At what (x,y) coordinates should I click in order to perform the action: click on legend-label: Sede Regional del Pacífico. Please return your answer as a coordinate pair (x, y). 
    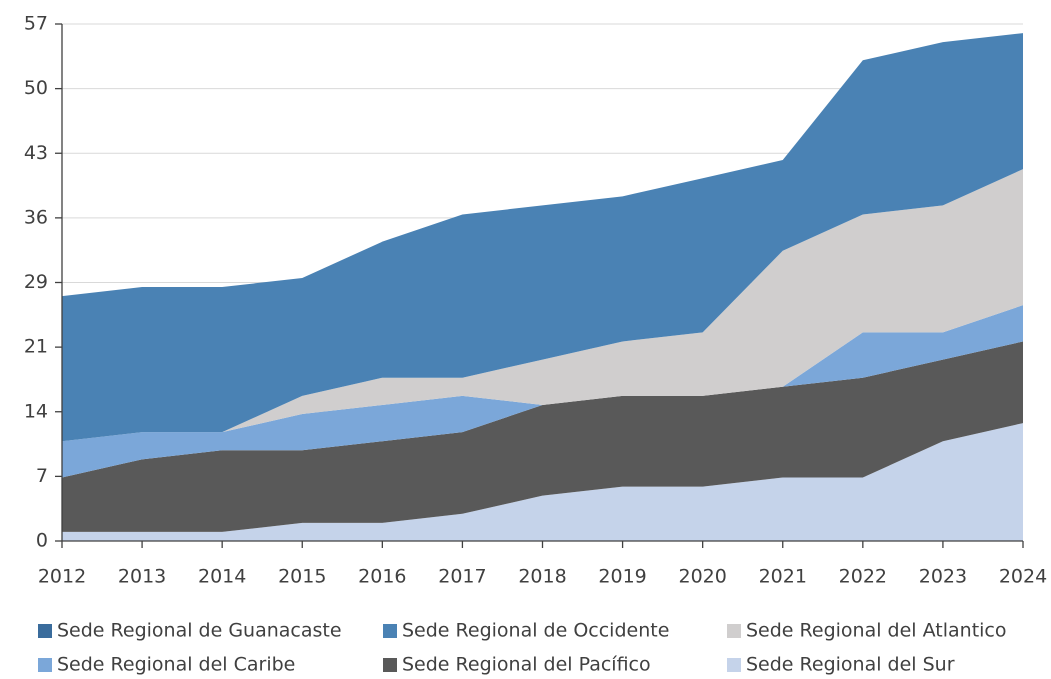
    Looking at the image, I should click on (526, 665).